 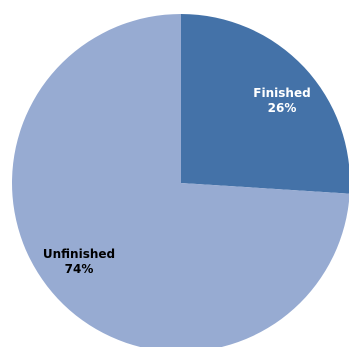 I want to click on slice-label-percent: 26%, so click(x=282, y=108).